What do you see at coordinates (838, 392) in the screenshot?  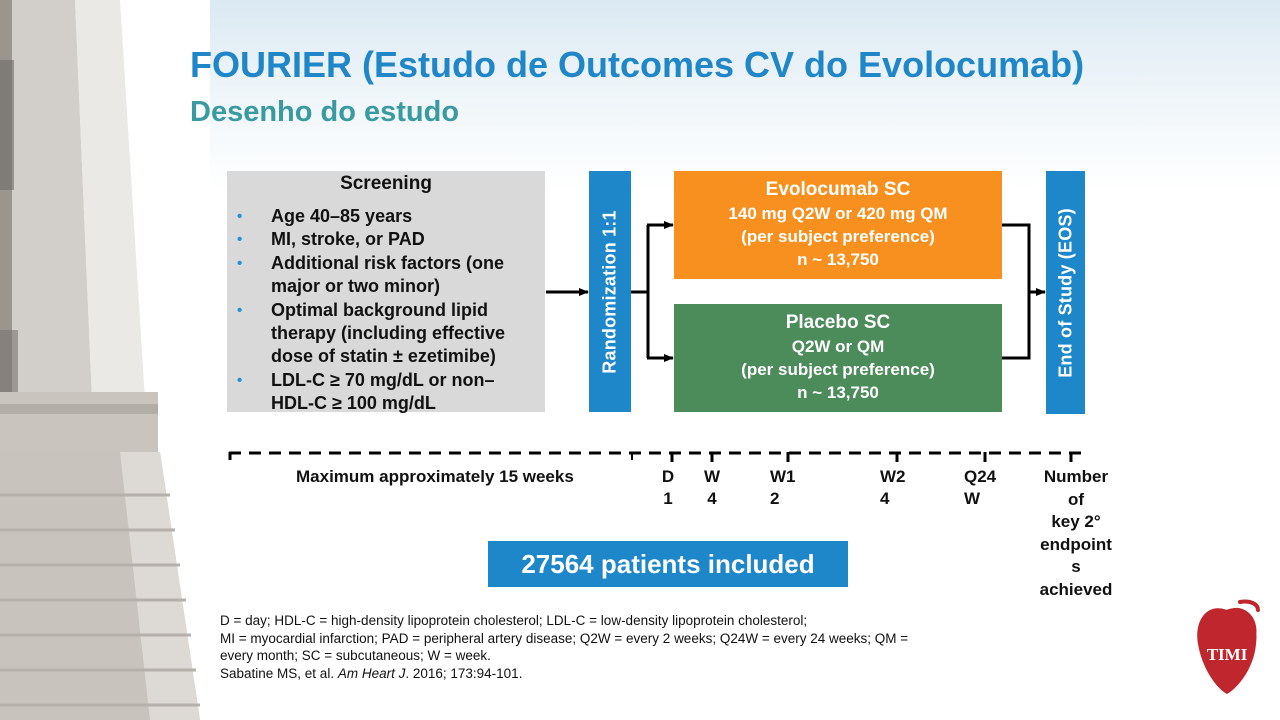 I see `placebo-arm-n: n ~ 13,750` at bounding box center [838, 392].